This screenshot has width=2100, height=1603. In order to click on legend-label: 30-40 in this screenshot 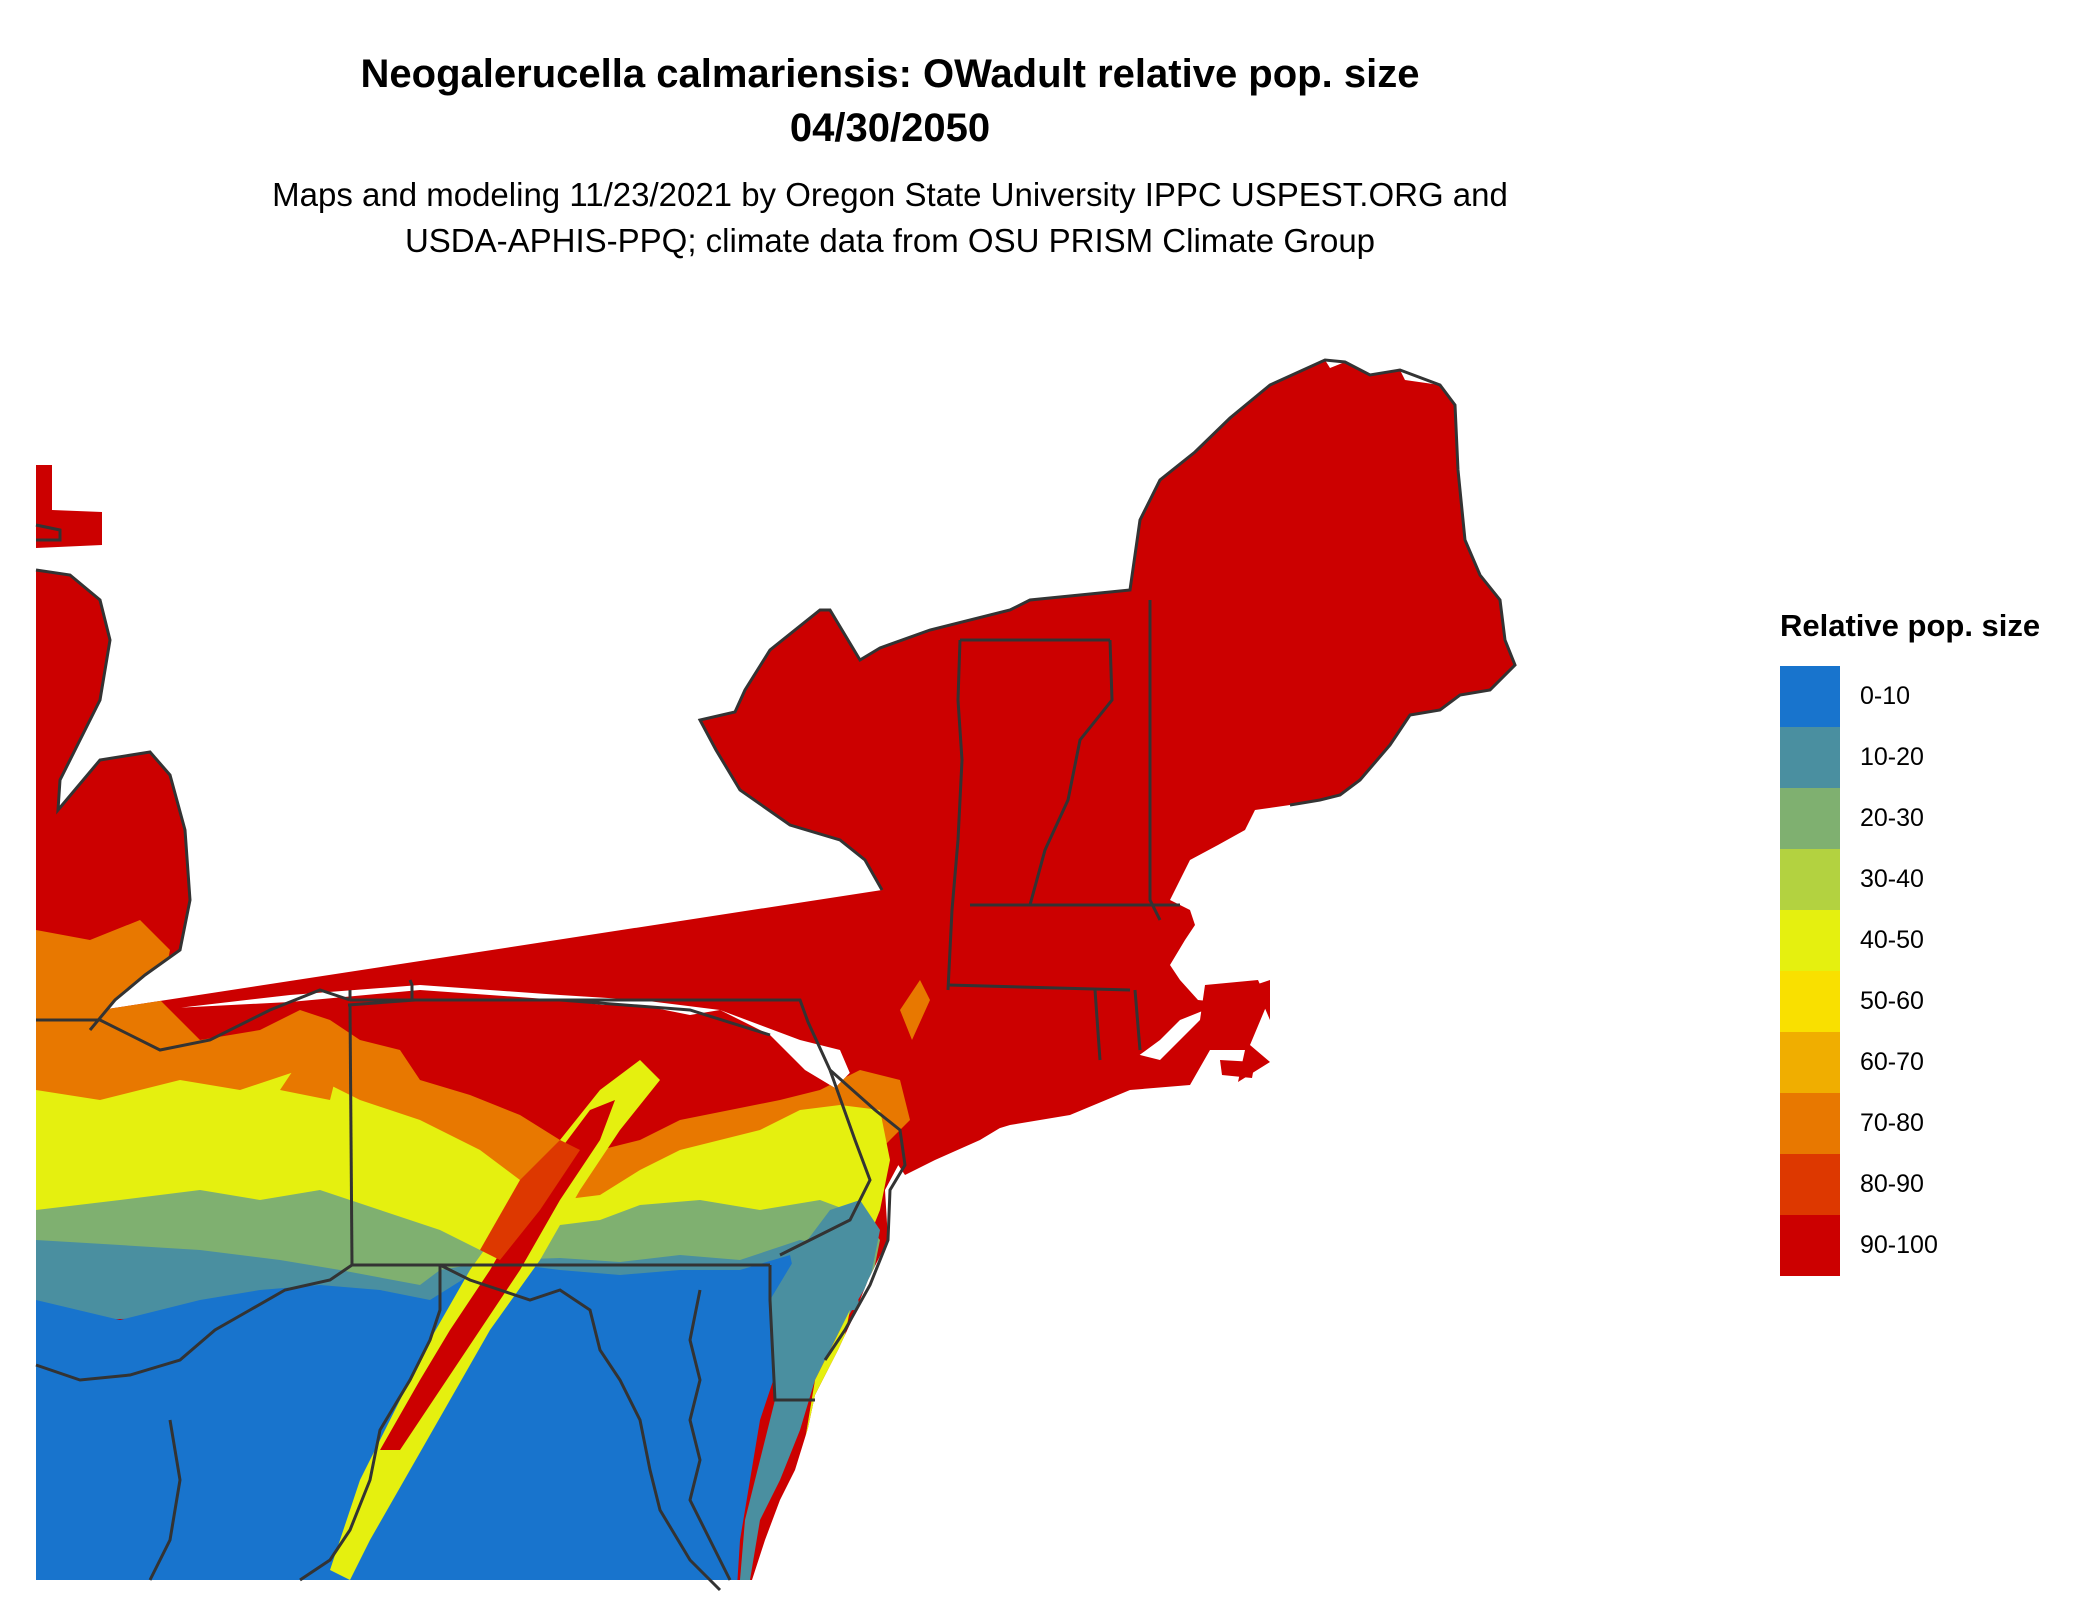, I will do `click(1892, 879)`.